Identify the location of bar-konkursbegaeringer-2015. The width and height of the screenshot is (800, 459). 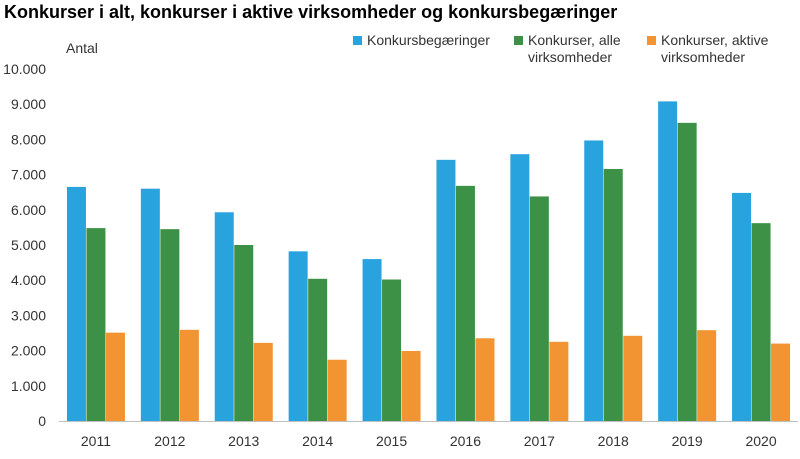
(372, 340).